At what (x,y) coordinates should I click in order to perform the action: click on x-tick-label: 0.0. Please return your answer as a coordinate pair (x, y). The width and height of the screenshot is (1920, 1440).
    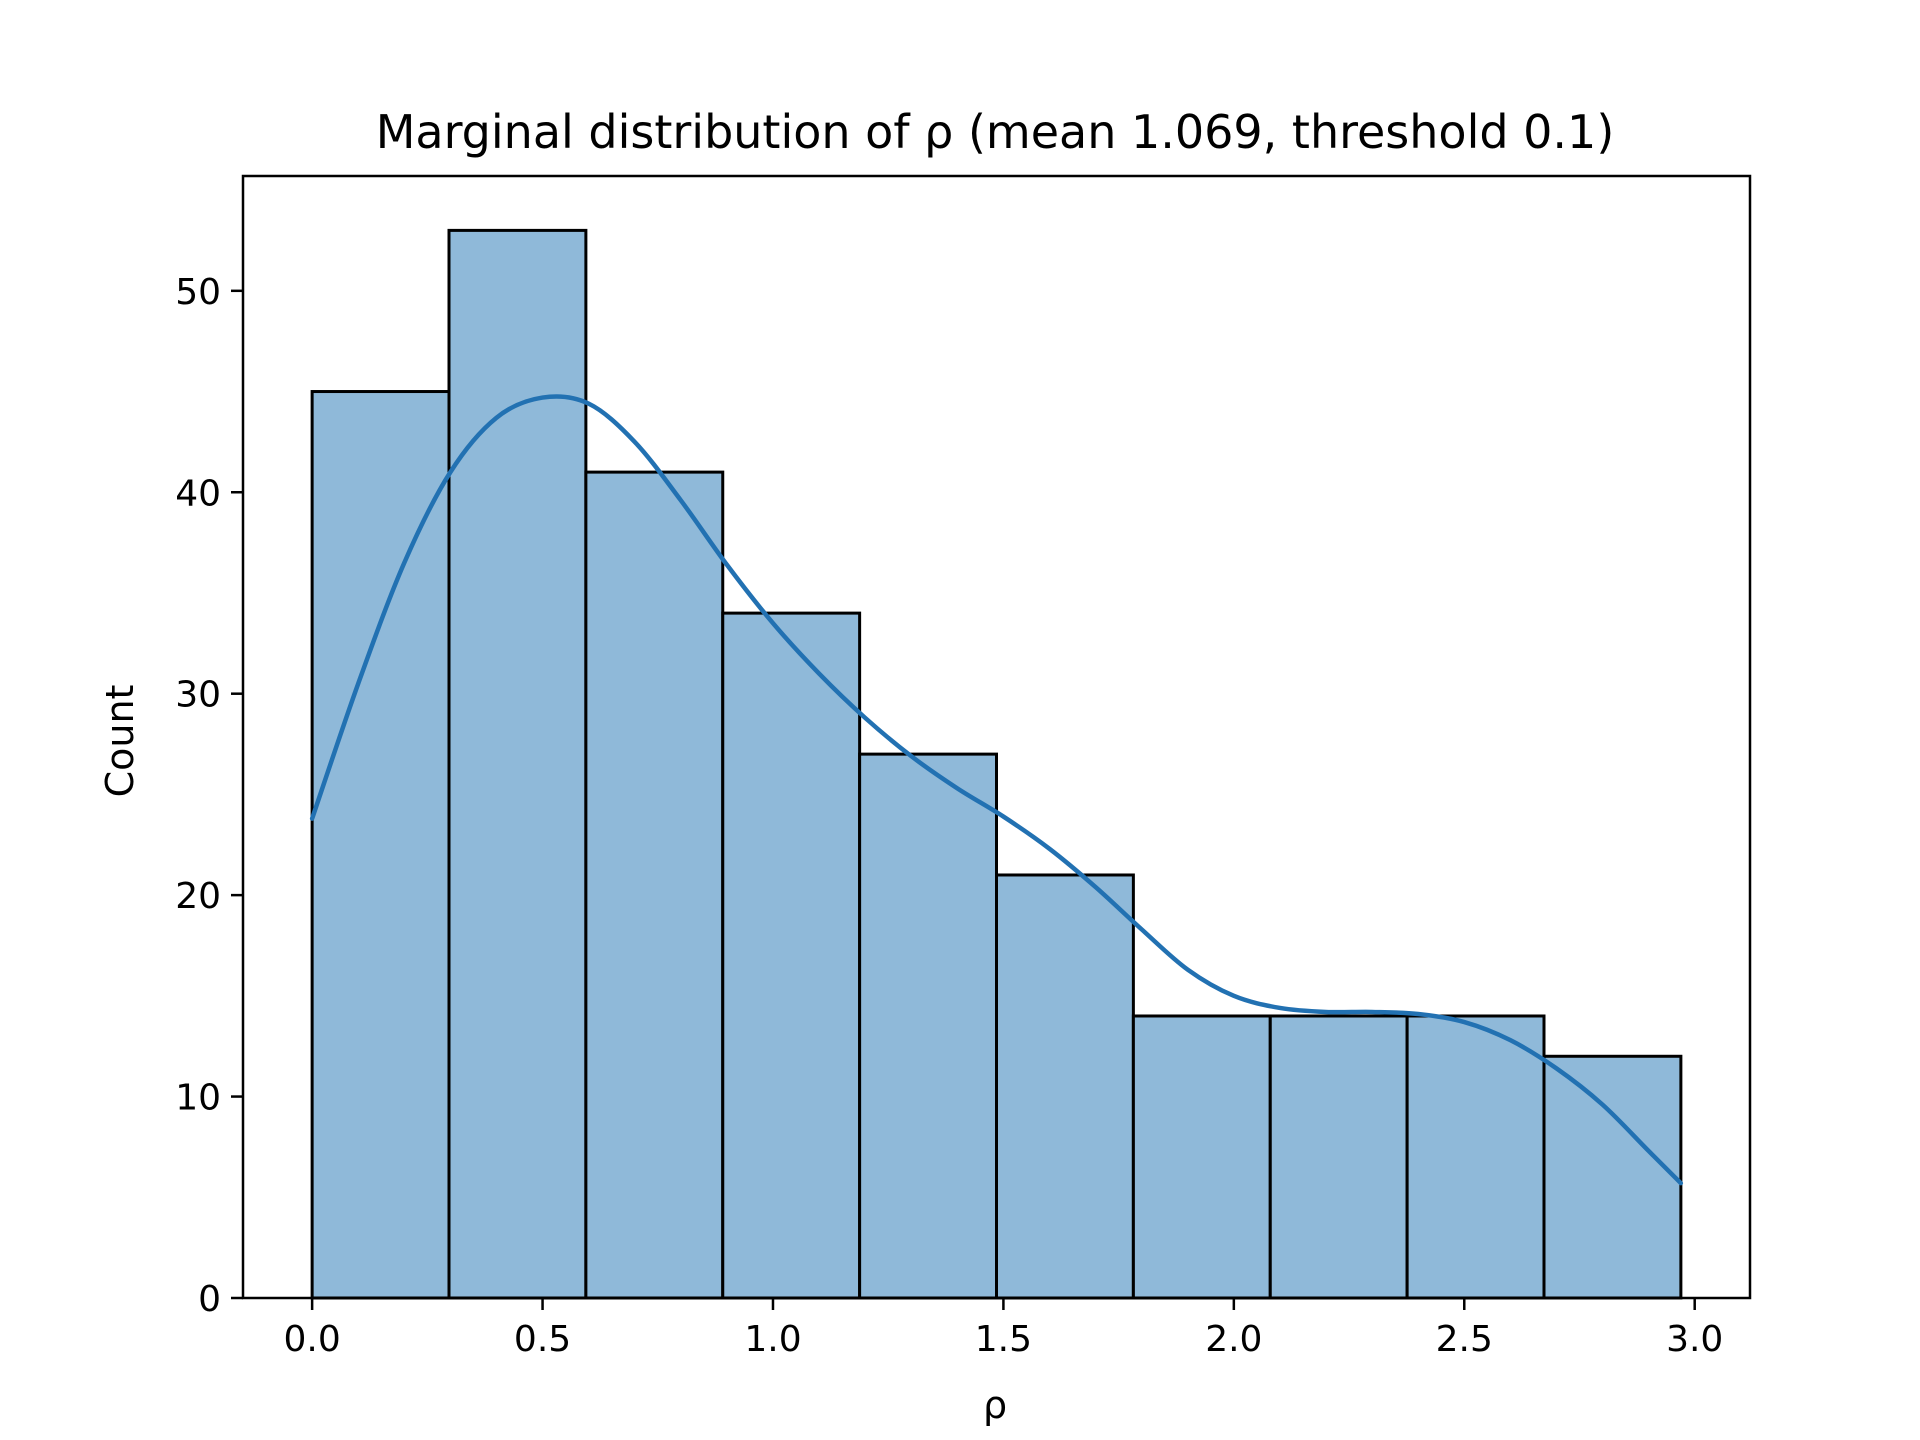
    Looking at the image, I should click on (311, 1339).